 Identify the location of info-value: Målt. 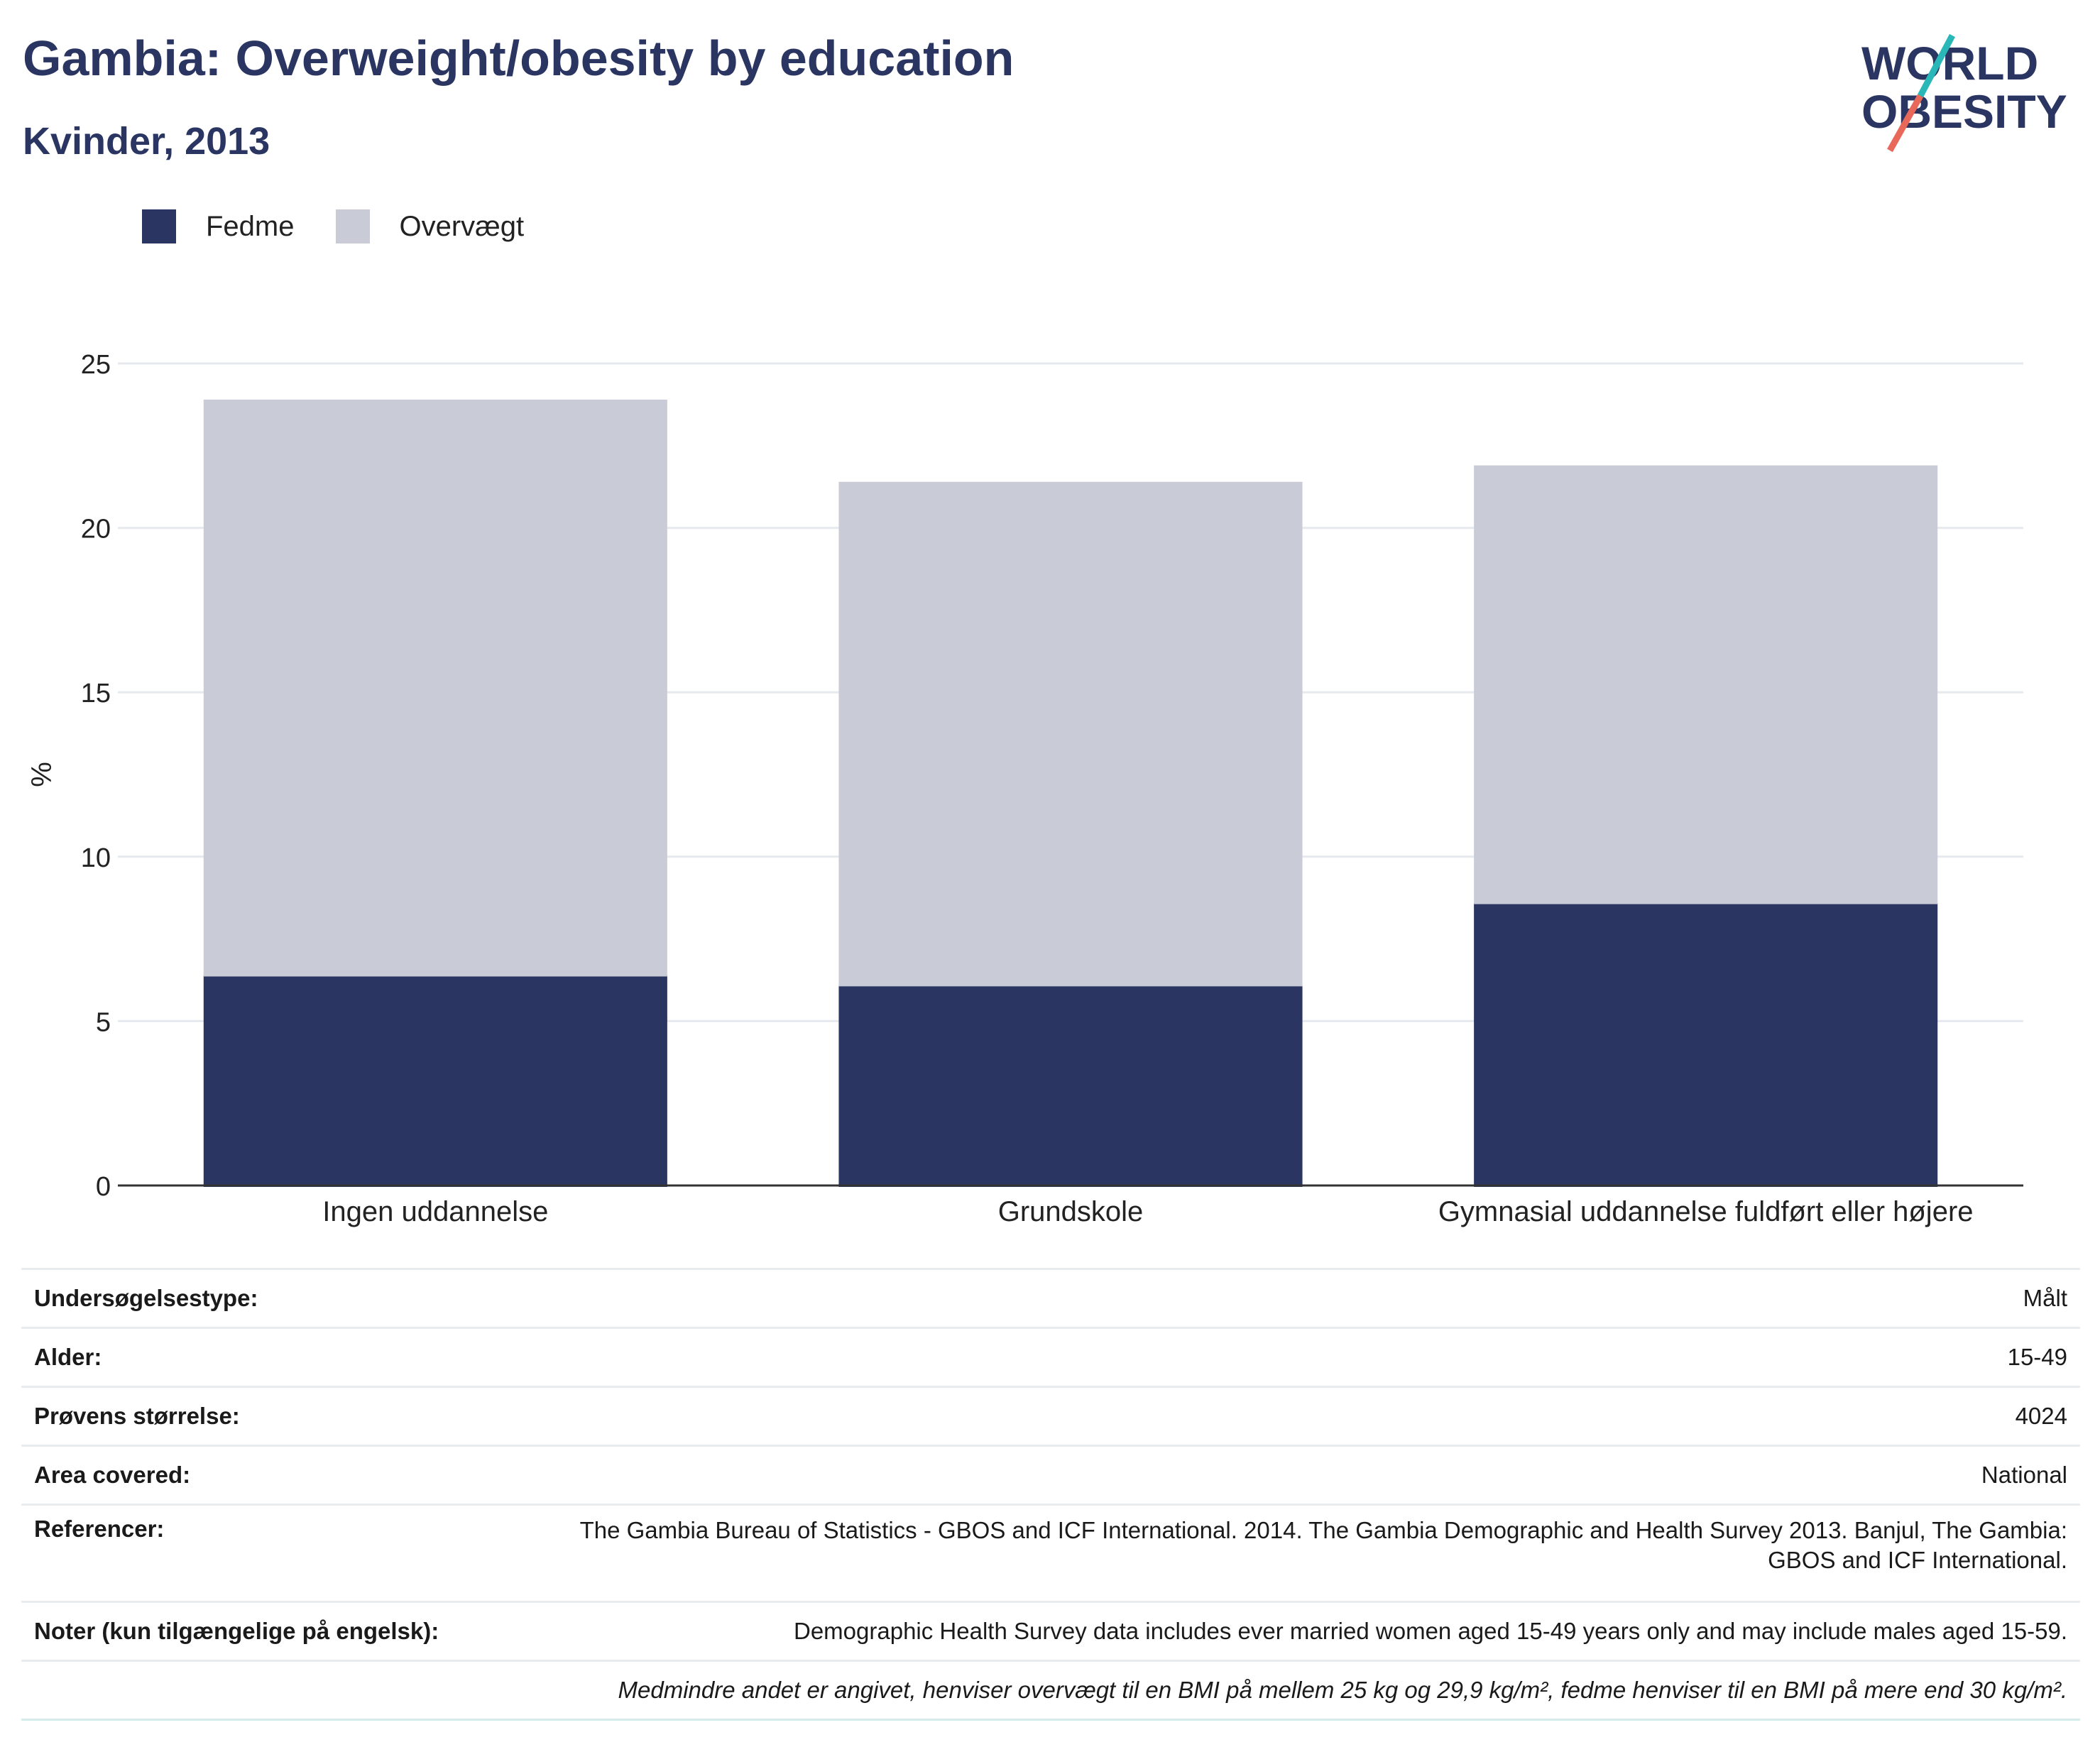
(1312, 1298).